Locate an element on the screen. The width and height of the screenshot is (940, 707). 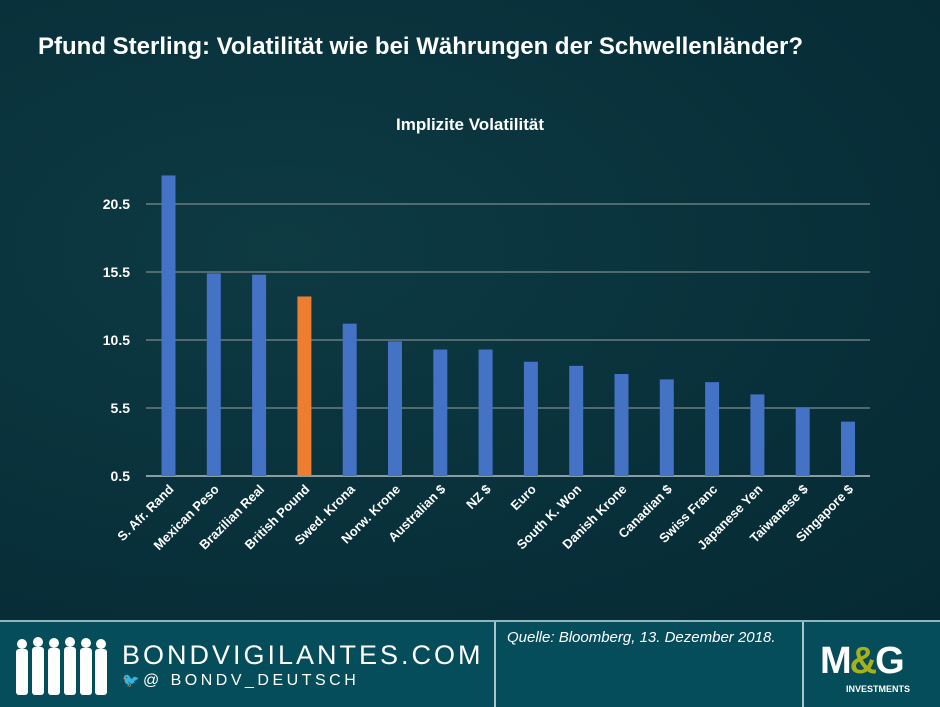
x-tick-label: NZ $ is located at coordinates (478, 496).